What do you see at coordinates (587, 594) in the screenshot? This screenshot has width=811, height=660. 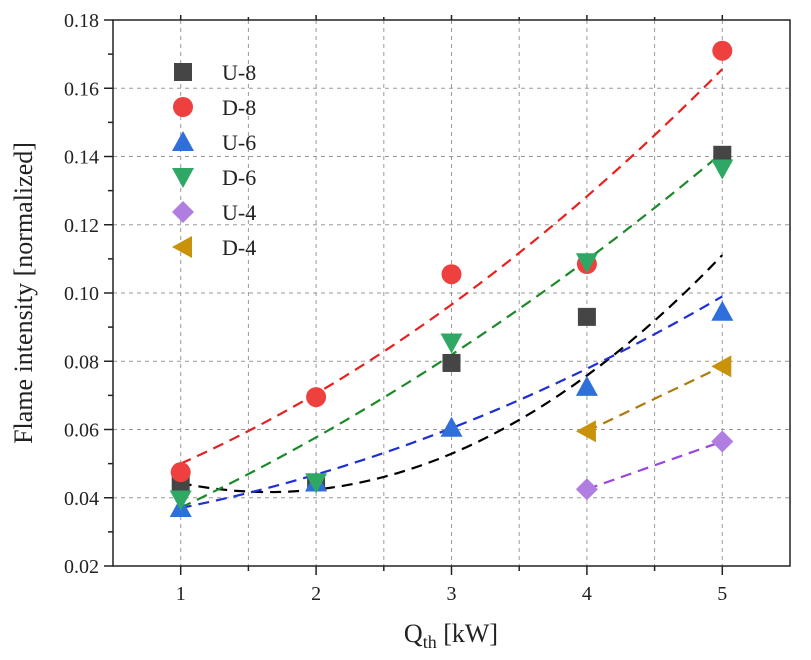 I see `x-tick-label: 4` at bounding box center [587, 594].